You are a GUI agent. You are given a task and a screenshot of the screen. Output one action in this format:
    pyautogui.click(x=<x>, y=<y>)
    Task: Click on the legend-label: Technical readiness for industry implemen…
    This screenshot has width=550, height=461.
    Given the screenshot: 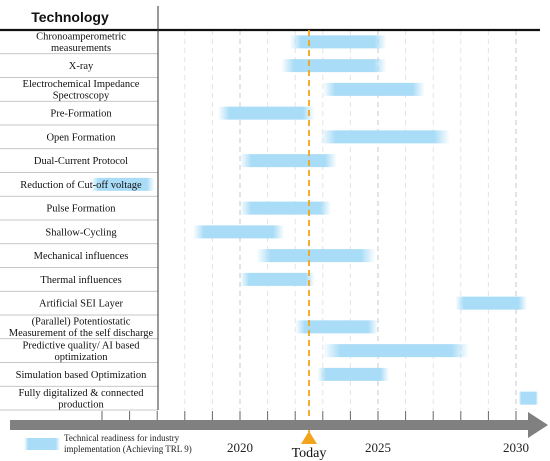 What is the action you would take?
    pyautogui.click(x=128, y=443)
    